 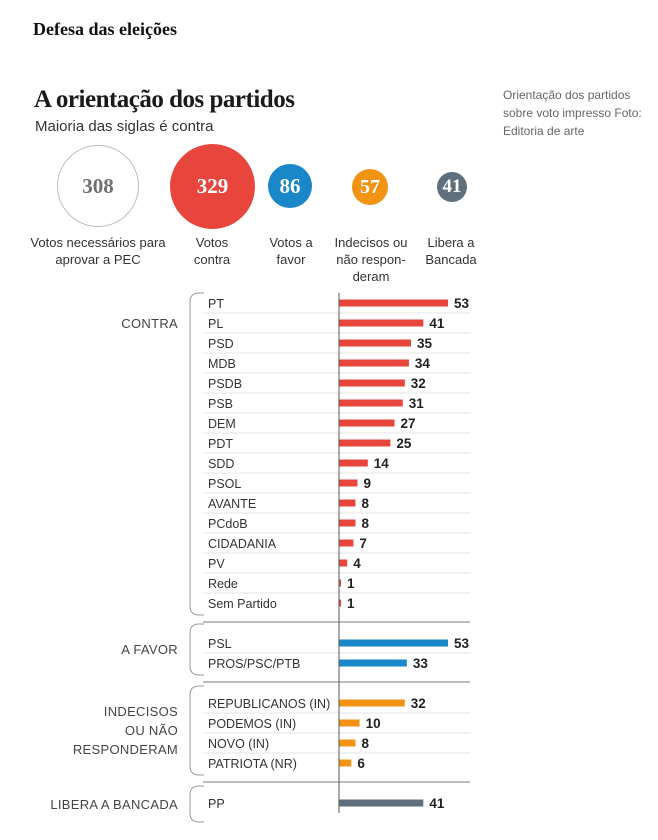 I want to click on group-label-line: LIBERA A BANCADA, so click(x=114, y=804).